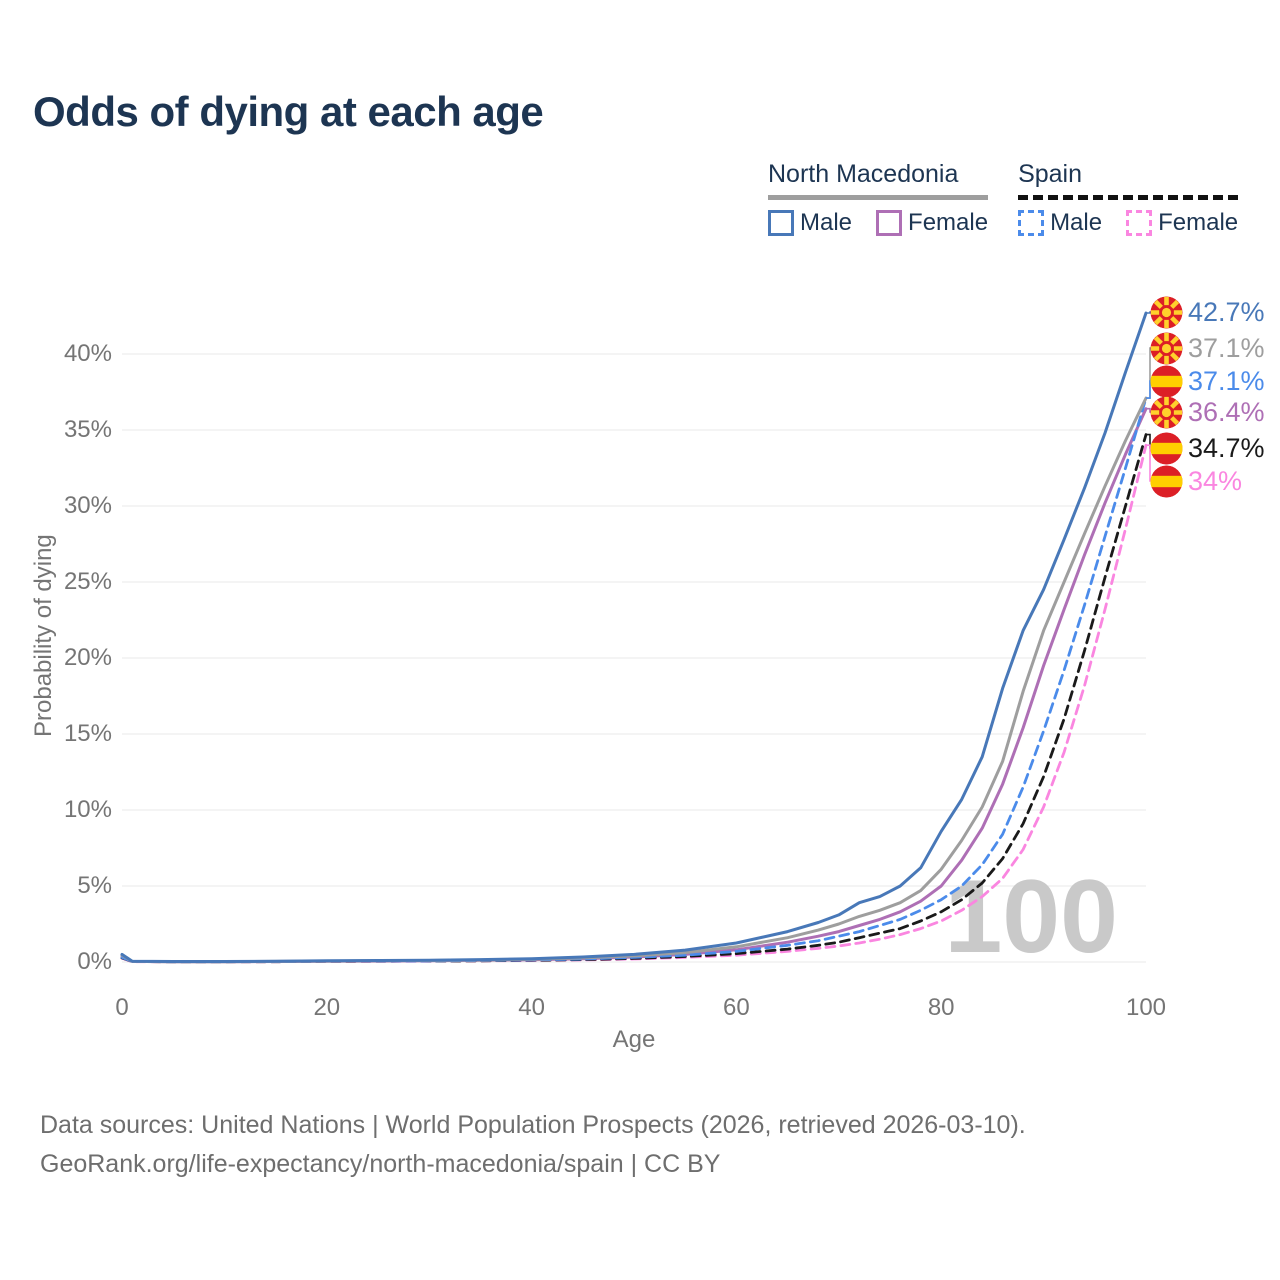 The height and width of the screenshot is (1280, 1280). I want to click on end-label-spain-male: 37.1%, so click(1207, 381).